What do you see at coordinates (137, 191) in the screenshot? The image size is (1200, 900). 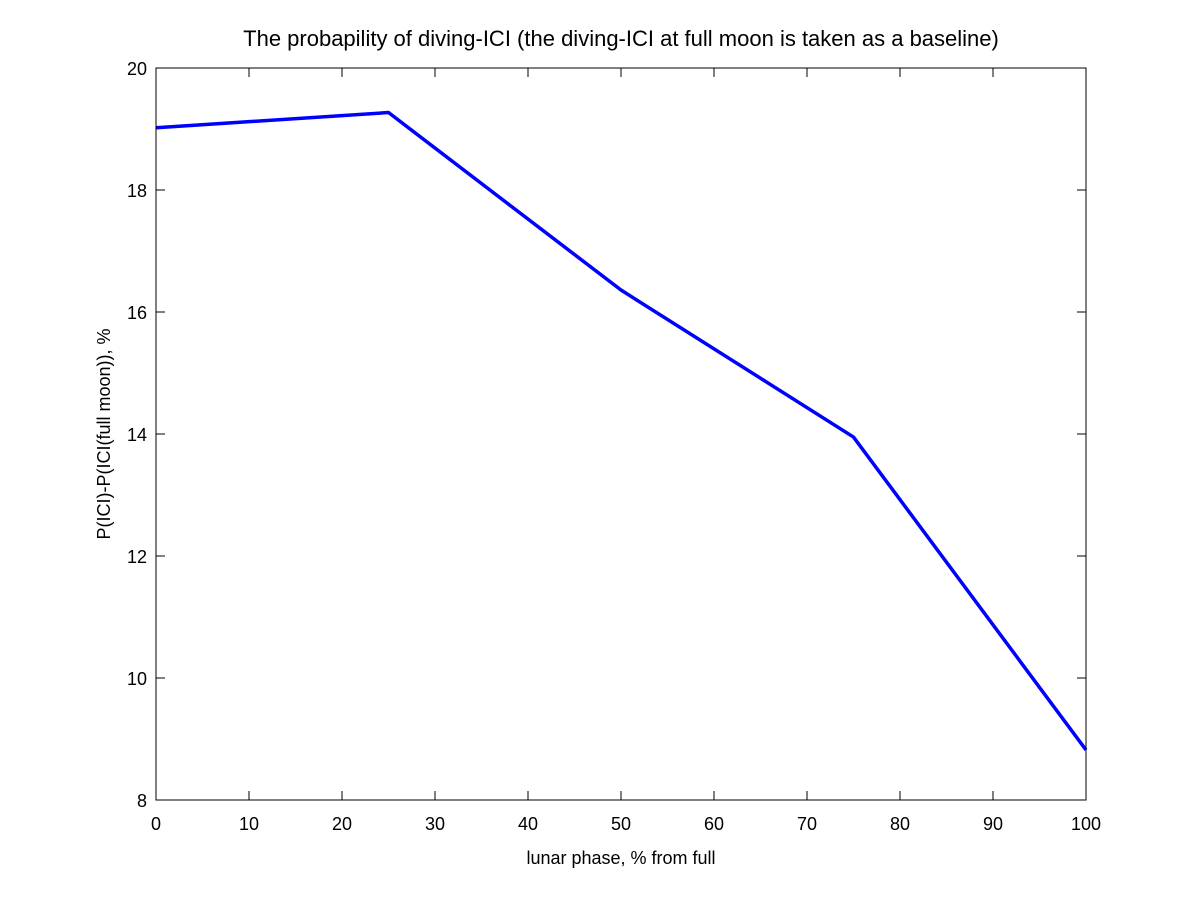 I see `y-tick-label: 18` at bounding box center [137, 191].